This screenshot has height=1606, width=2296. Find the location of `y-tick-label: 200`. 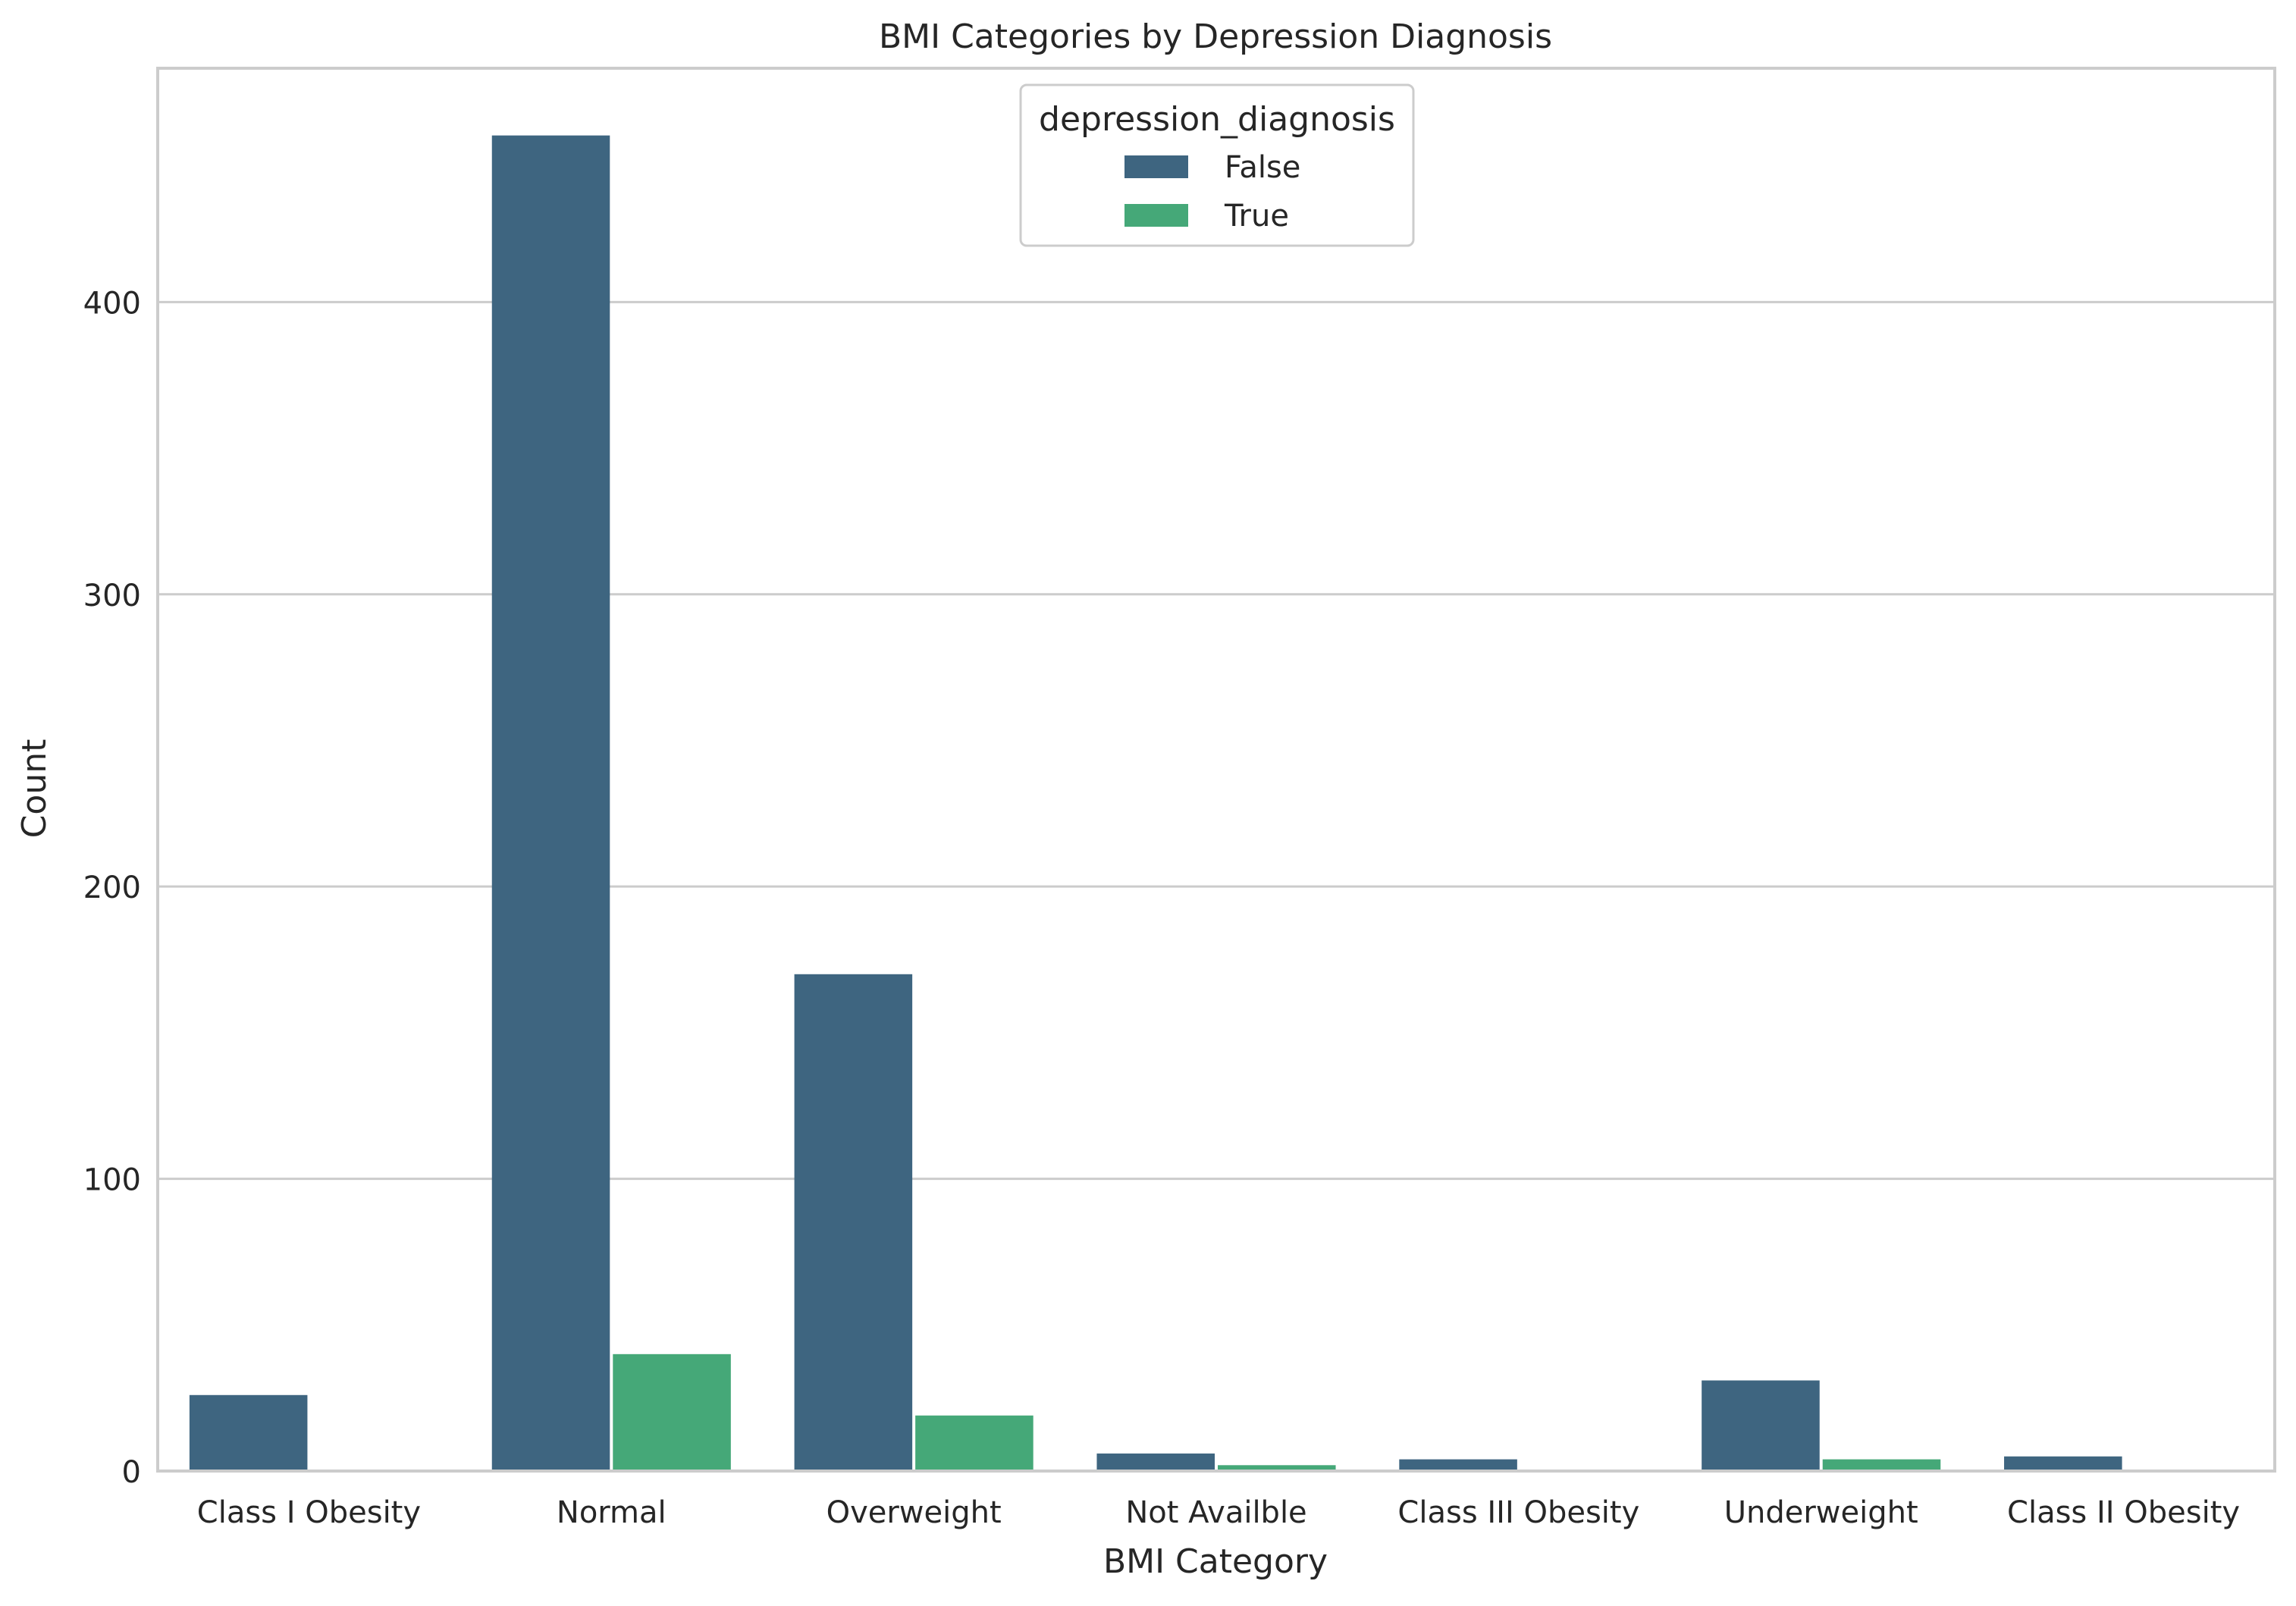

y-tick-label: 200 is located at coordinates (112, 887).